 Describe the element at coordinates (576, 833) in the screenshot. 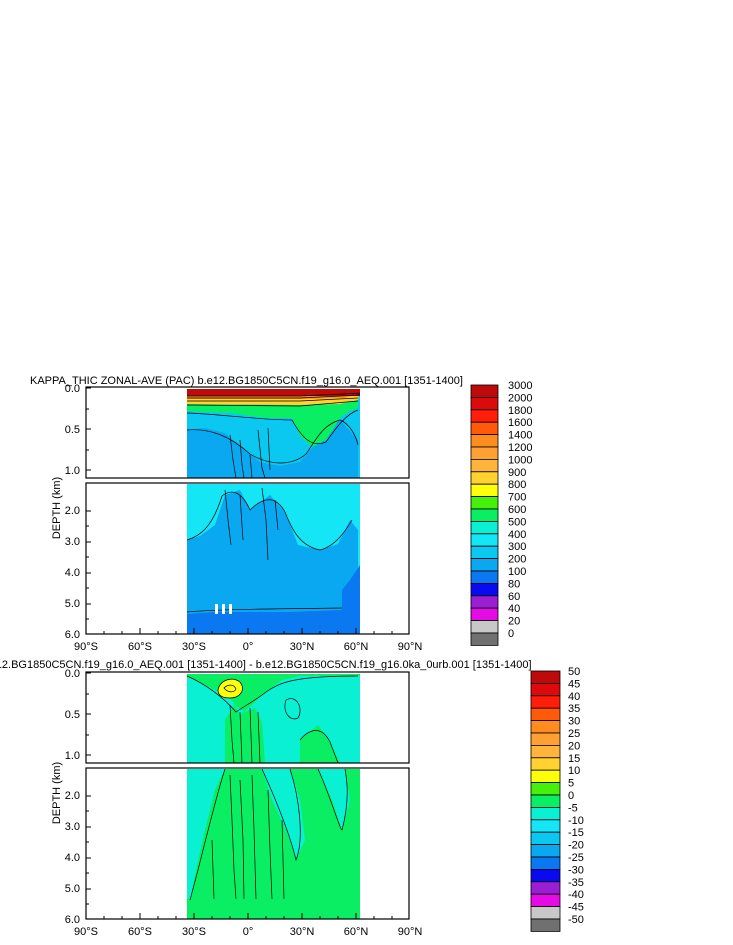

I see `colorbar-label: -15` at that location.